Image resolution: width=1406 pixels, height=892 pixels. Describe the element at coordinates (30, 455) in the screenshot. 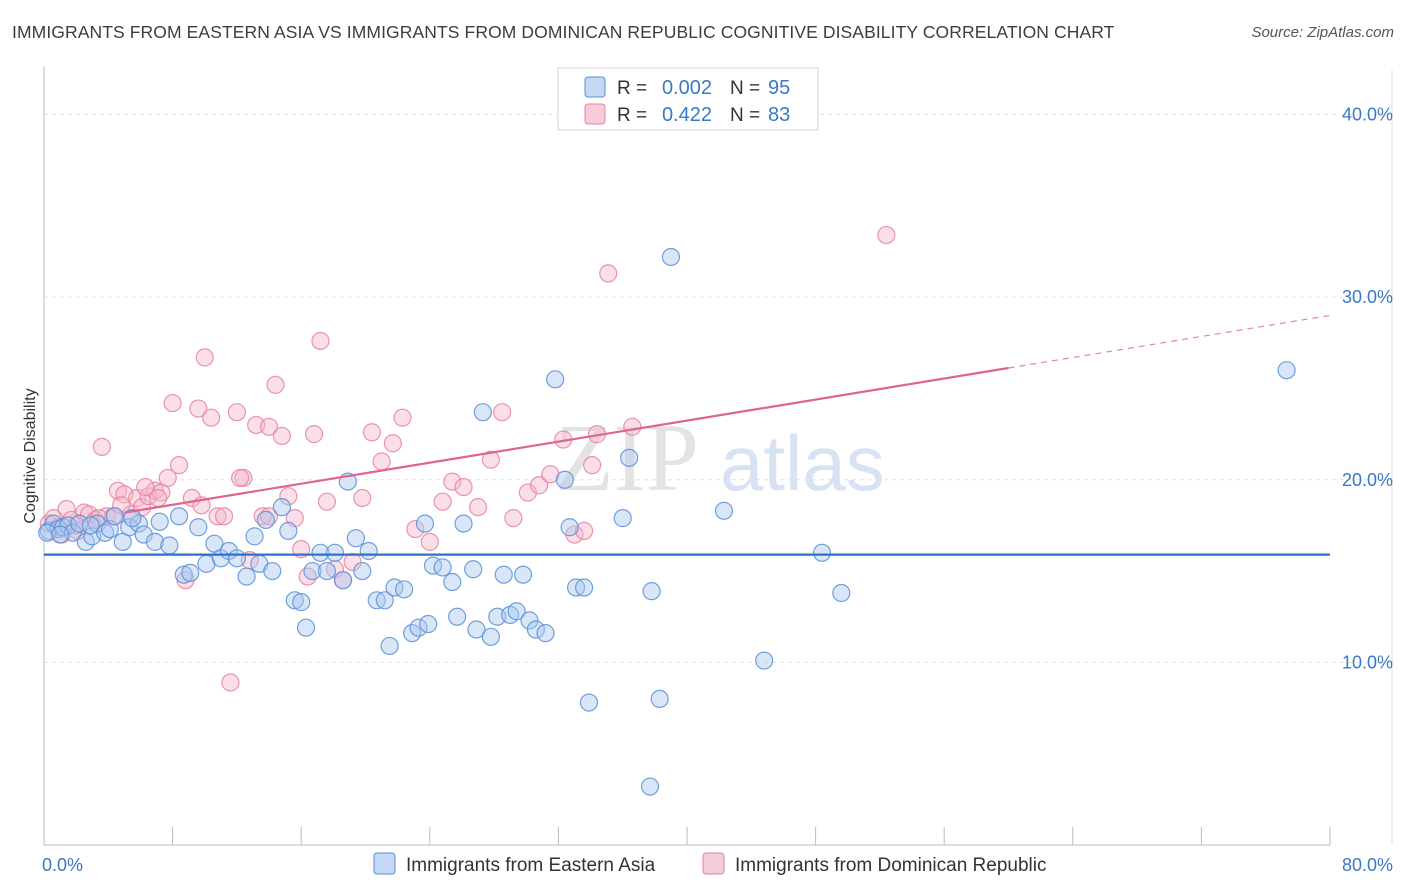

I see `y-axis-label: Cognitive Disability` at that location.